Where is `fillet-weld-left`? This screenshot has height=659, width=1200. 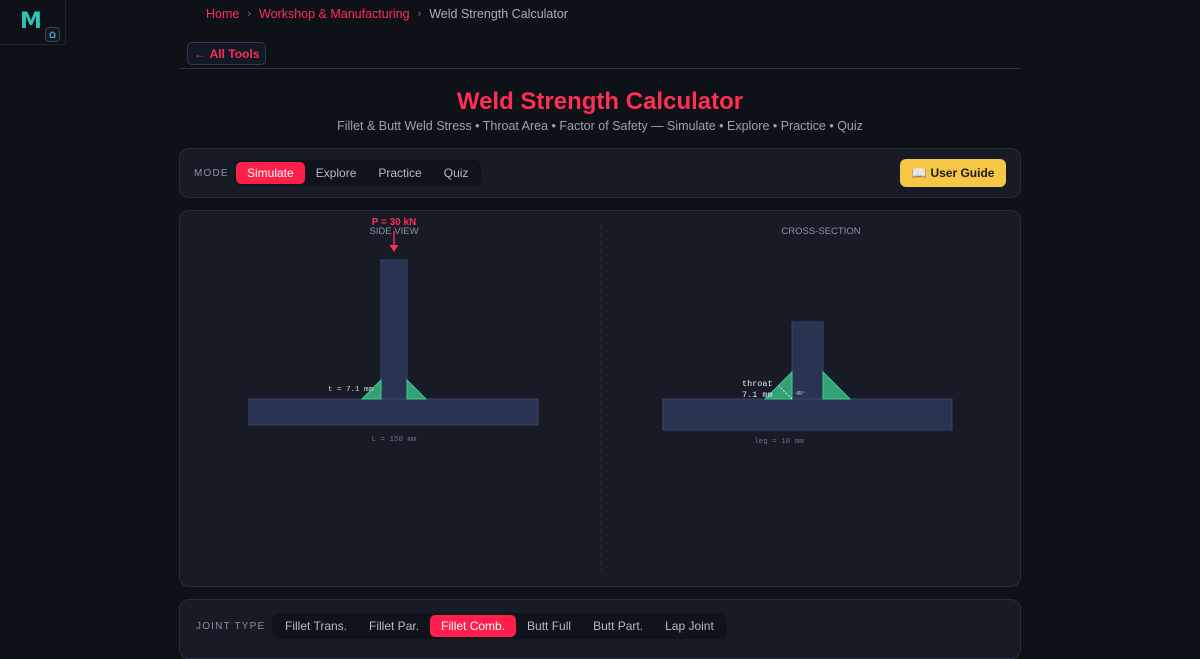 fillet-weld-left is located at coordinates (371, 389).